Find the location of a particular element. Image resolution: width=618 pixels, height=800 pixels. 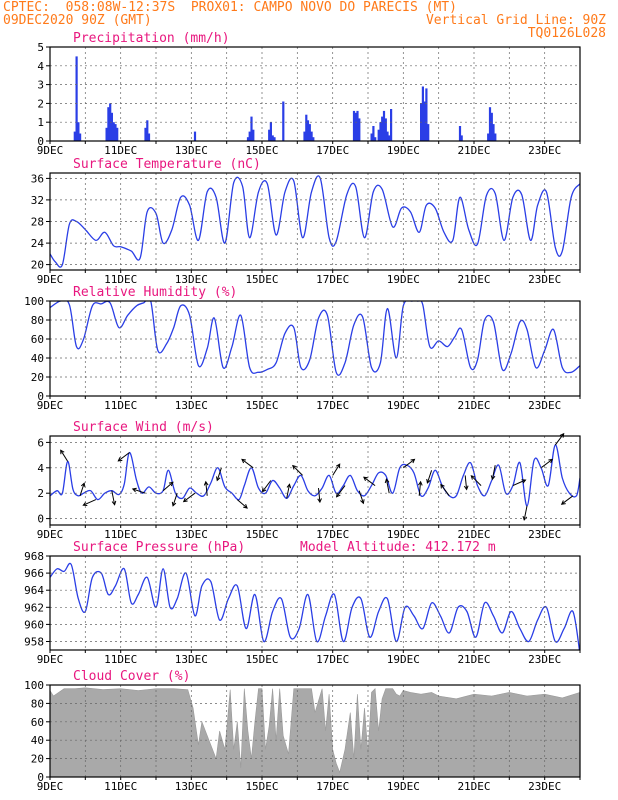

precip-xtick-label: 15DEC is located at coordinates (261, 150).